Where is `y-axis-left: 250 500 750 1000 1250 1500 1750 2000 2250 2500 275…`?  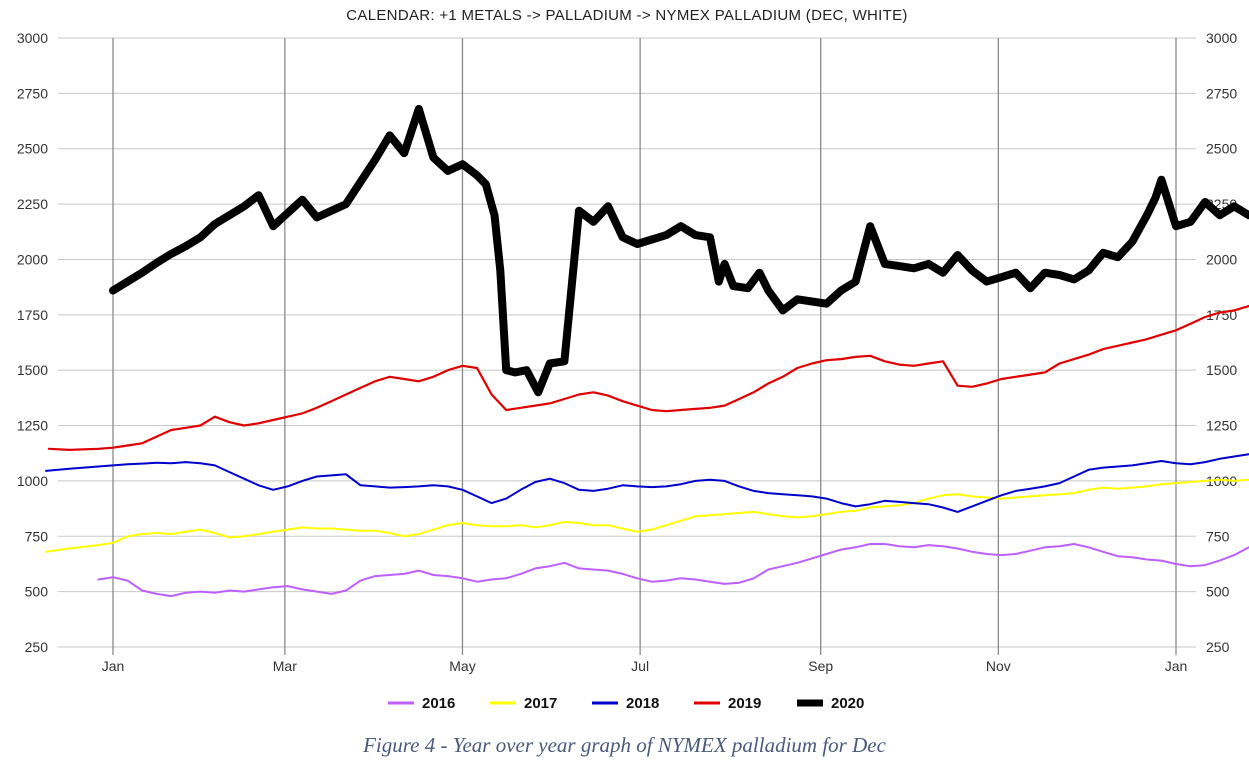
y-axis-left: 250 500 750 1000 1250 1500 1750 2000 2250 2500 275… is located at coordinates (32, 342).